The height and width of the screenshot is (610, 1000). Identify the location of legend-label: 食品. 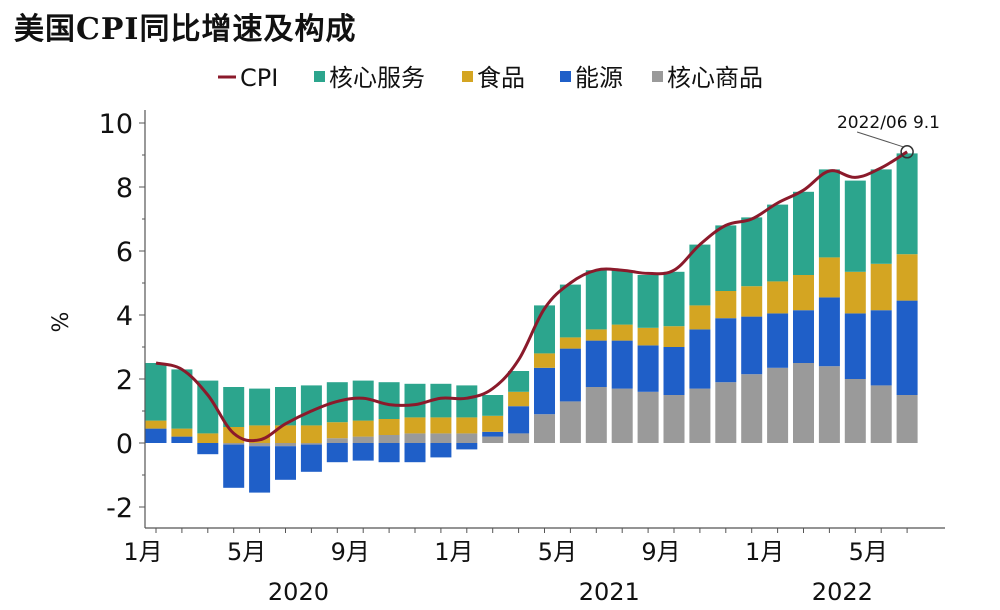
(501, 78).